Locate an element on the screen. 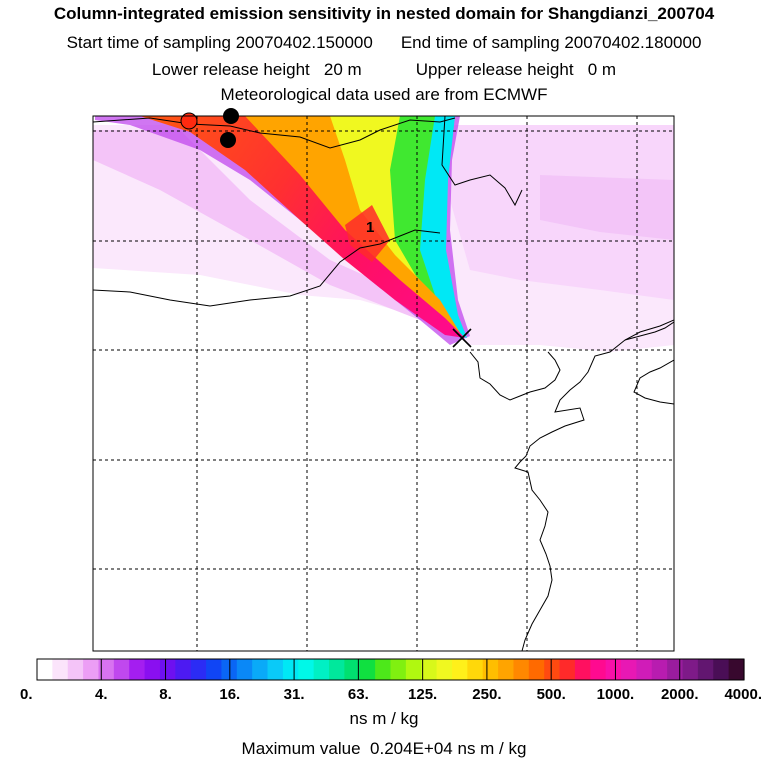 This screenshot has width=768, height=768. met-data-note: Meteorological data used are from ECMWF is located at coordinates (384, 94).